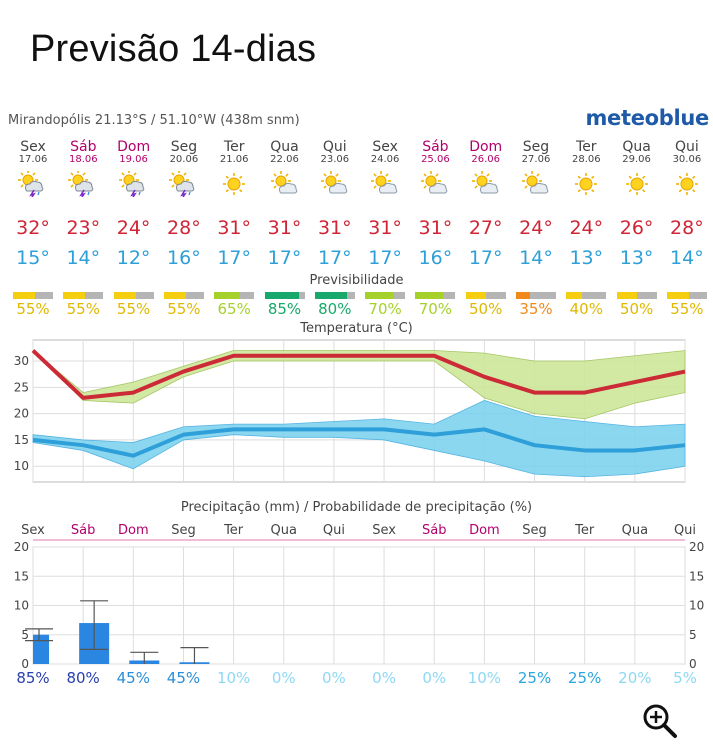 This screenshot has width=713, height=750. What do you see at coordinates (536, 170) in the screenshot?
I see `day-column: Seg 27.06` at bounding box center [536, 170].